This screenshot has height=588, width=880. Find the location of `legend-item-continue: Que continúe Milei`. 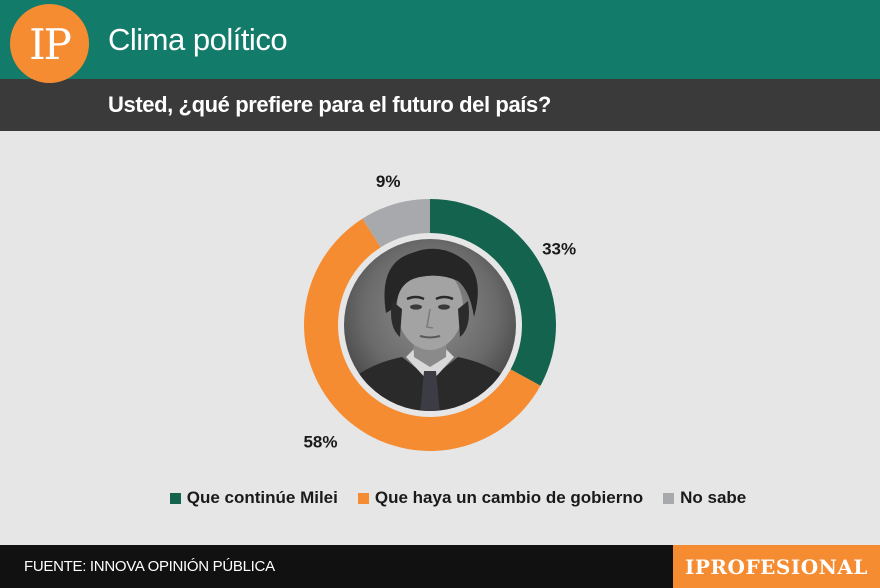

legend-item-continue: Que continúe Milei is located at coordinates (253, 498).